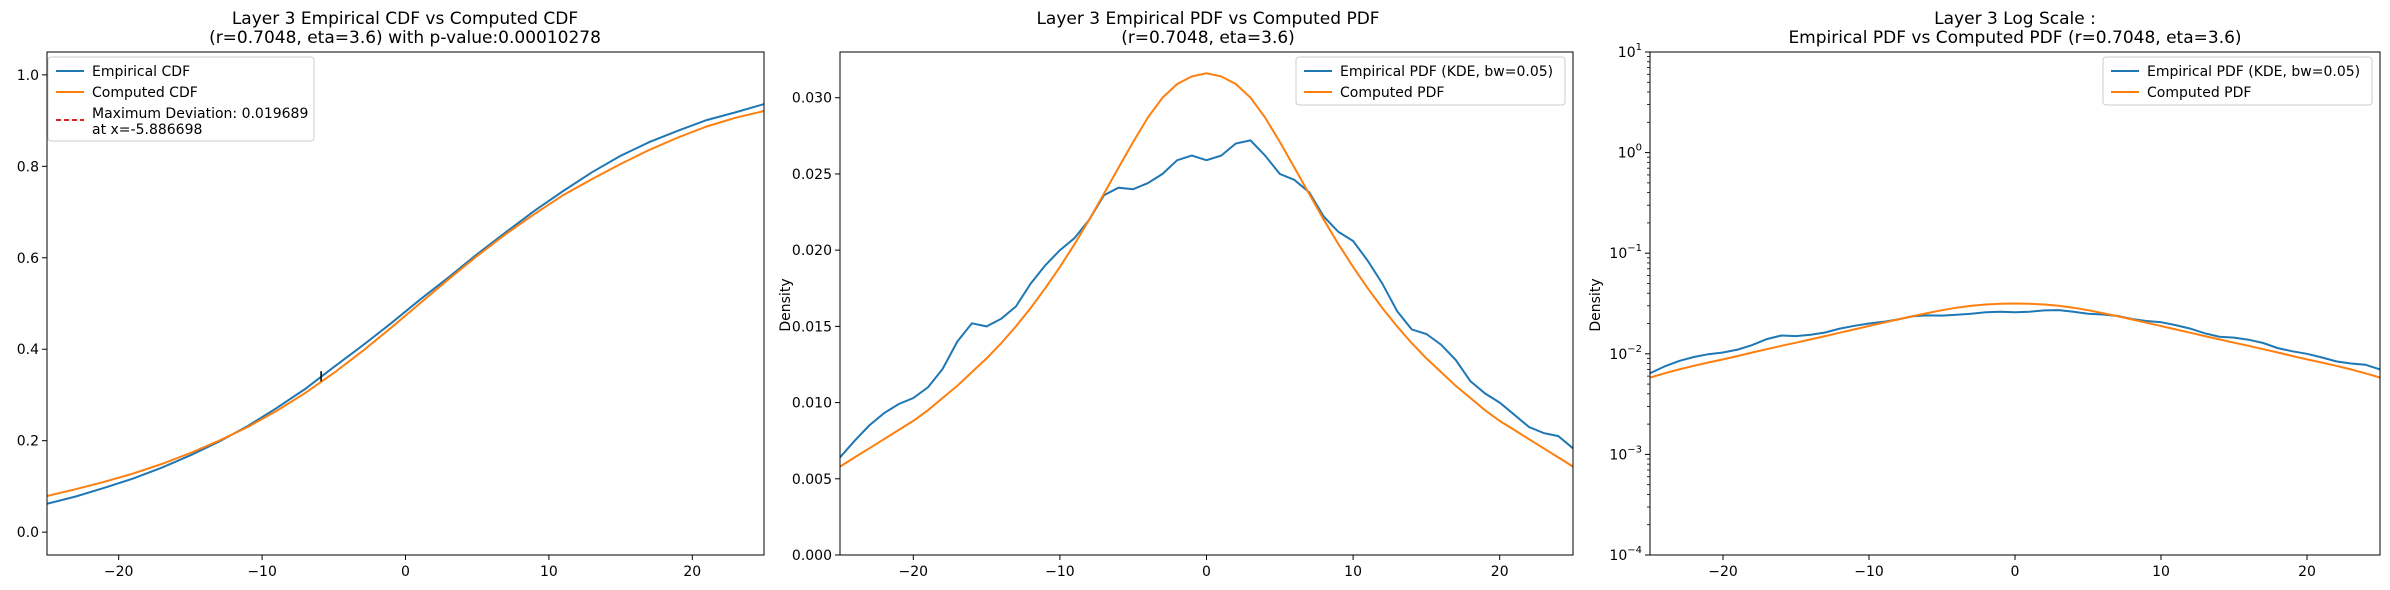  I want to click on series-line-empirical, so click(2015, 342).